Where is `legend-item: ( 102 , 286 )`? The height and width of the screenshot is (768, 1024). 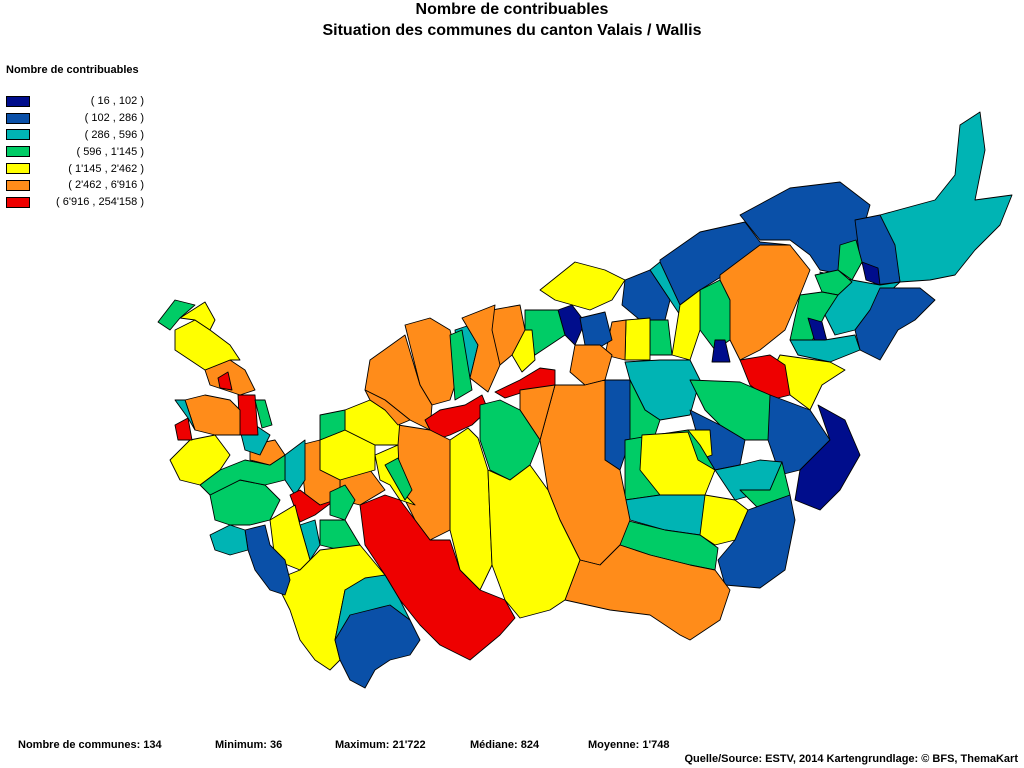
legend-item: ( 102 , 286 ) is located at coordinates (76, 118).